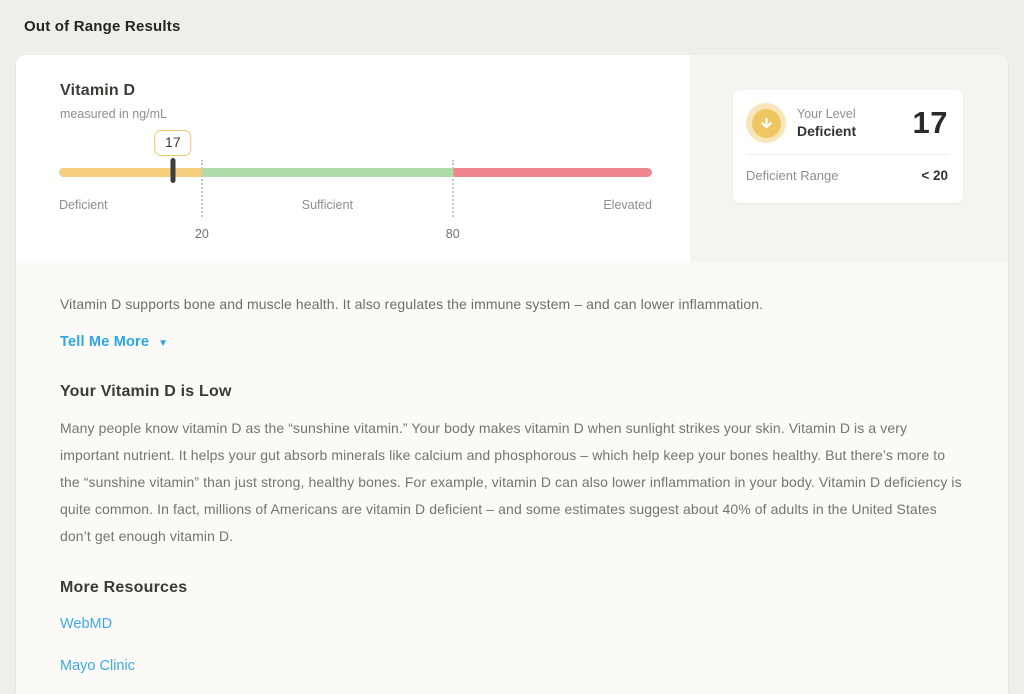  What do you see at coordinates (83, 205) in the screenshot?
I see `segment-label-deficient: Deficient` at bounding box center [83, 205].